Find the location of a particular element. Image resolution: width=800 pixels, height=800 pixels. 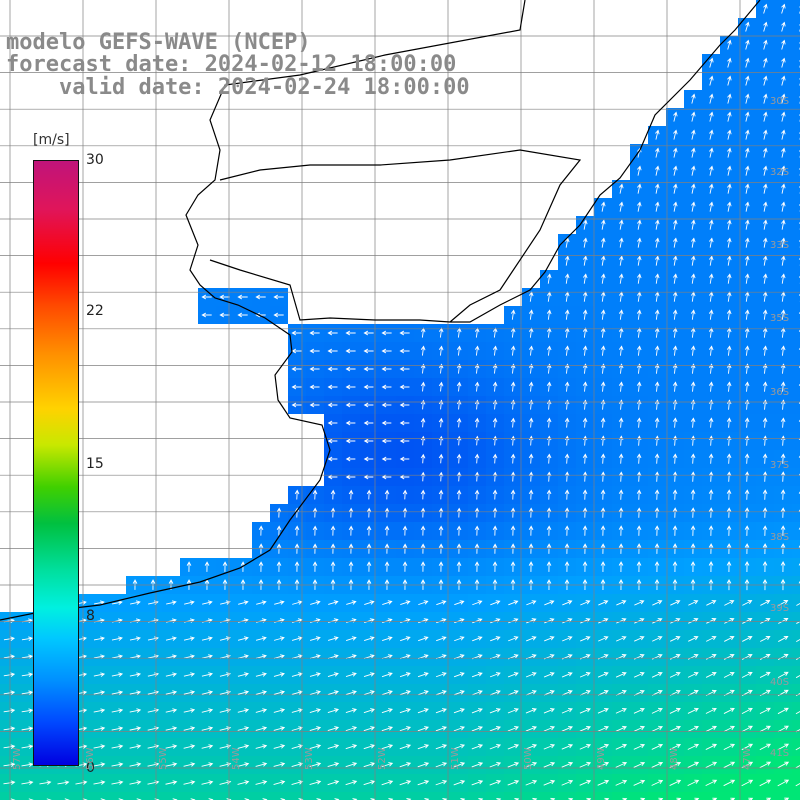

lat-label: 41S is located at coordinates (780, 753).